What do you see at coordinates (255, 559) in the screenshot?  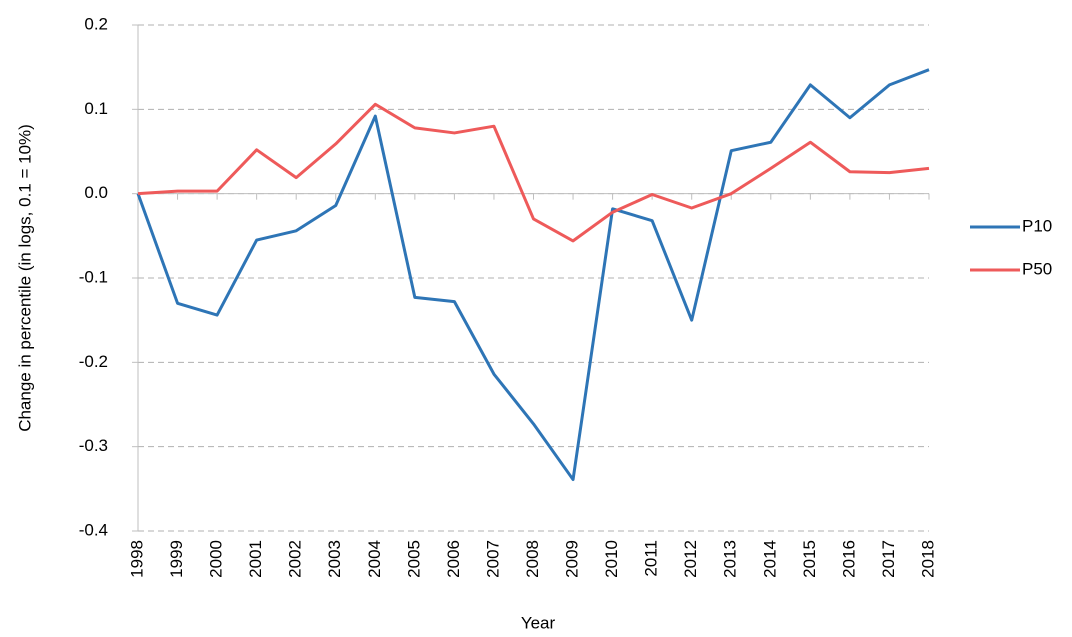 I see `x-tick-label: 2001` at bounding box center [255, 559].